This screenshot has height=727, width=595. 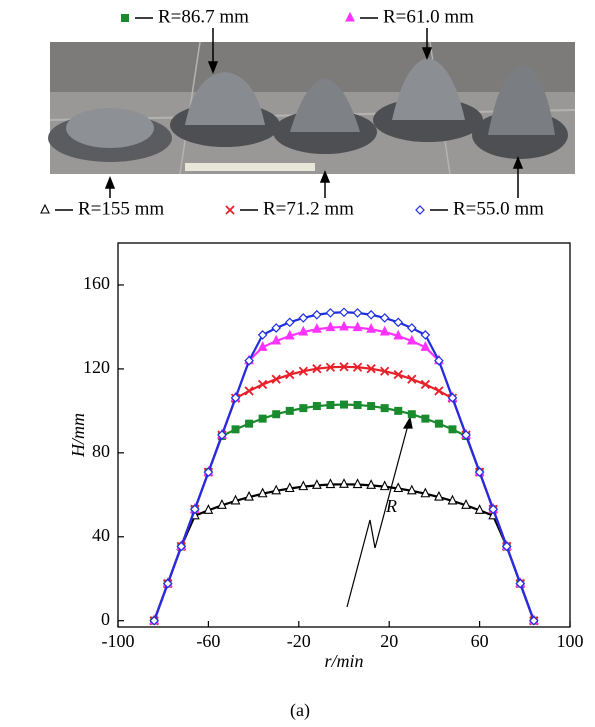 What do you see at coordinates (391, 506) in the screenshot?
I see `annotation: R` at bounding box center [391, 506].